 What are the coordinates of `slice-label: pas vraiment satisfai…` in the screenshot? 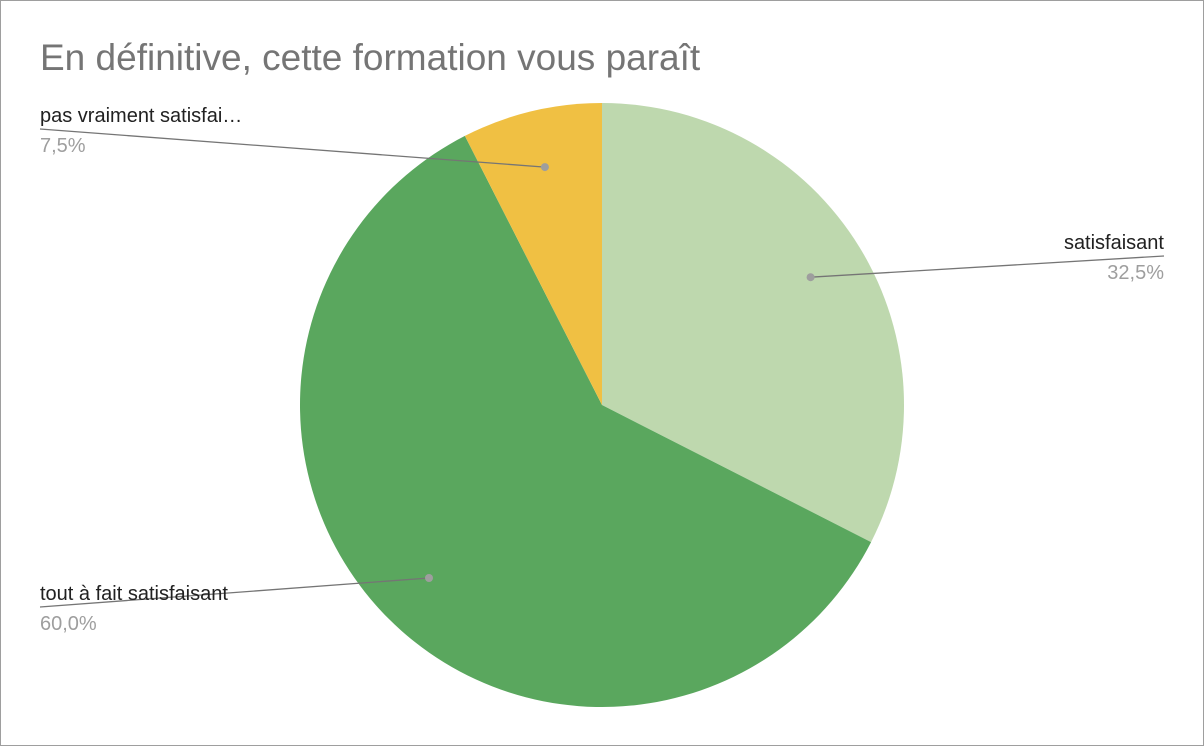 It's located at (141, 116).